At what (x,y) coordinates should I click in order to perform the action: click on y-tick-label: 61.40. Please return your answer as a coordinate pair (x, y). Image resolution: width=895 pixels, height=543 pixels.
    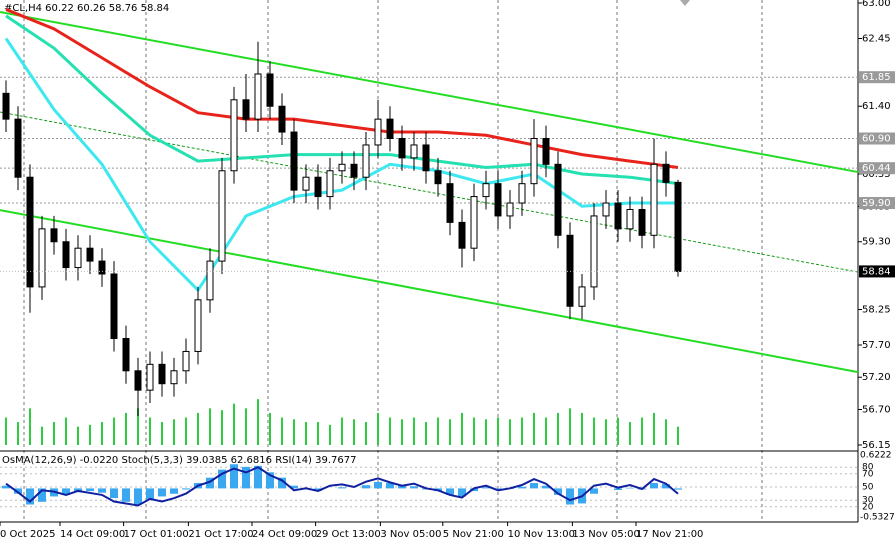
    Looking at the image, I should click on (876, 106).